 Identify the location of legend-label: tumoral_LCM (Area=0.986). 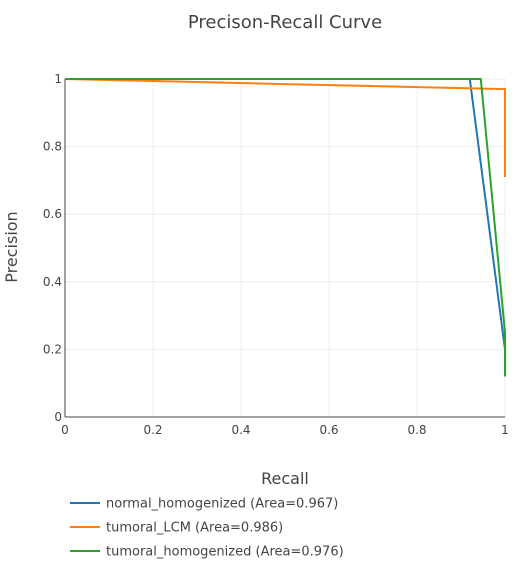
(194, 528).